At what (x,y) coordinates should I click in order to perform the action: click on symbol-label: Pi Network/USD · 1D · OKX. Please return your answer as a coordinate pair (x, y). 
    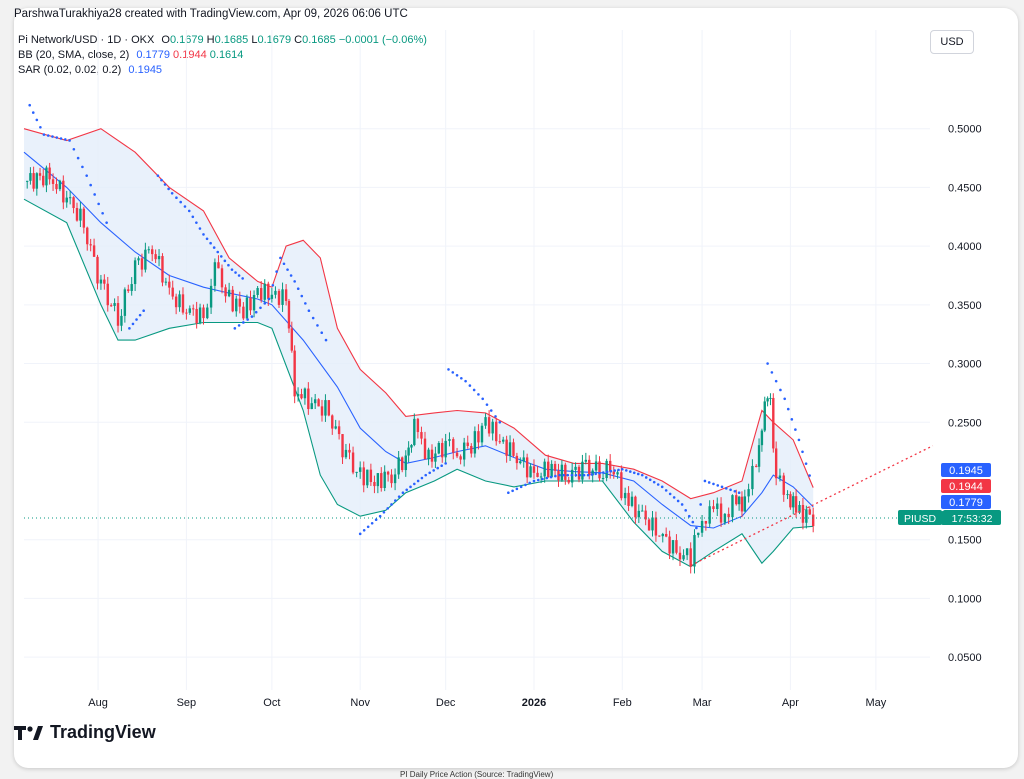
    Looking at the image, I should click on (86, 40).